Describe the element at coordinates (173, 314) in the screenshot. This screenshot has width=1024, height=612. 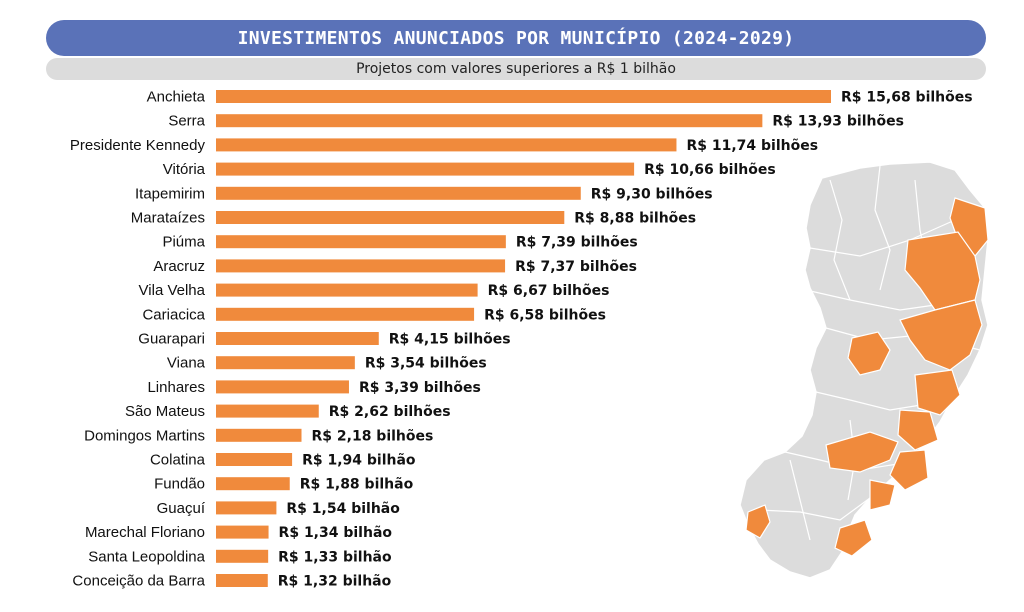
I see `category-label-cariacica: Cariacica` at that location.